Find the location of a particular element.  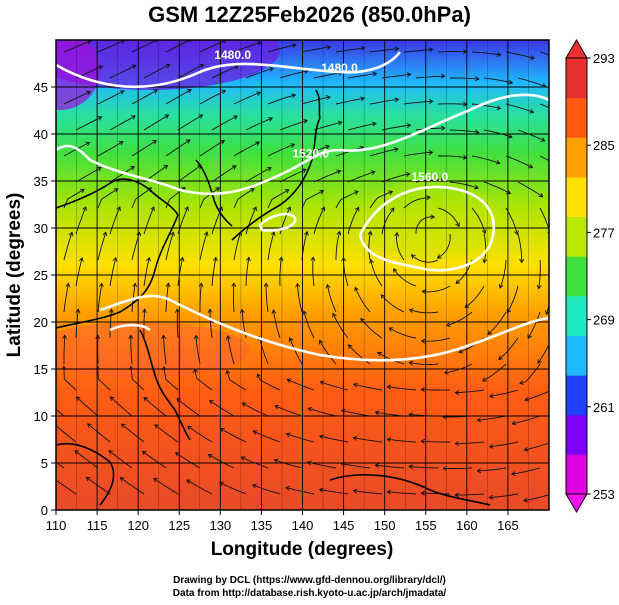

colorbar-segment is located at coordinates (576, 78).